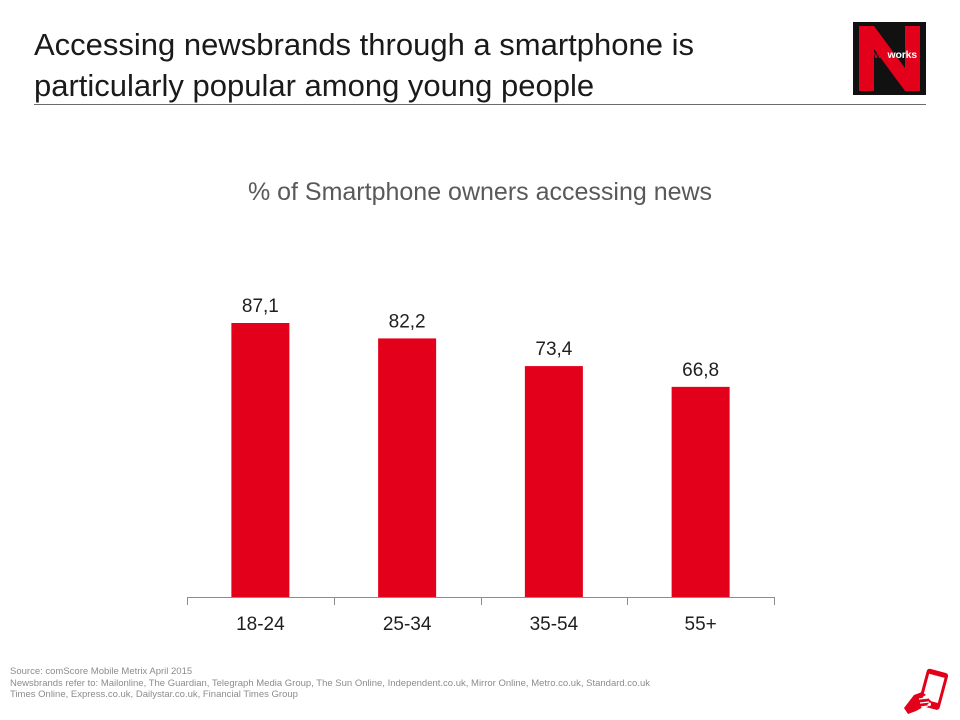 The width and height of the screenshot is (960, 720). I want to click on x-tick-label-25-34: 25-34, so click(407, 624).